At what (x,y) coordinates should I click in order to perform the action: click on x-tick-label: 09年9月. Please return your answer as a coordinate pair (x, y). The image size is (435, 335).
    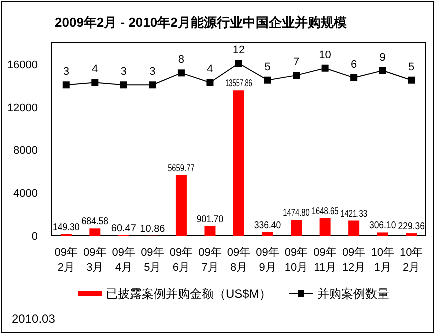
    Looking at the image, I should click on (268, 260).